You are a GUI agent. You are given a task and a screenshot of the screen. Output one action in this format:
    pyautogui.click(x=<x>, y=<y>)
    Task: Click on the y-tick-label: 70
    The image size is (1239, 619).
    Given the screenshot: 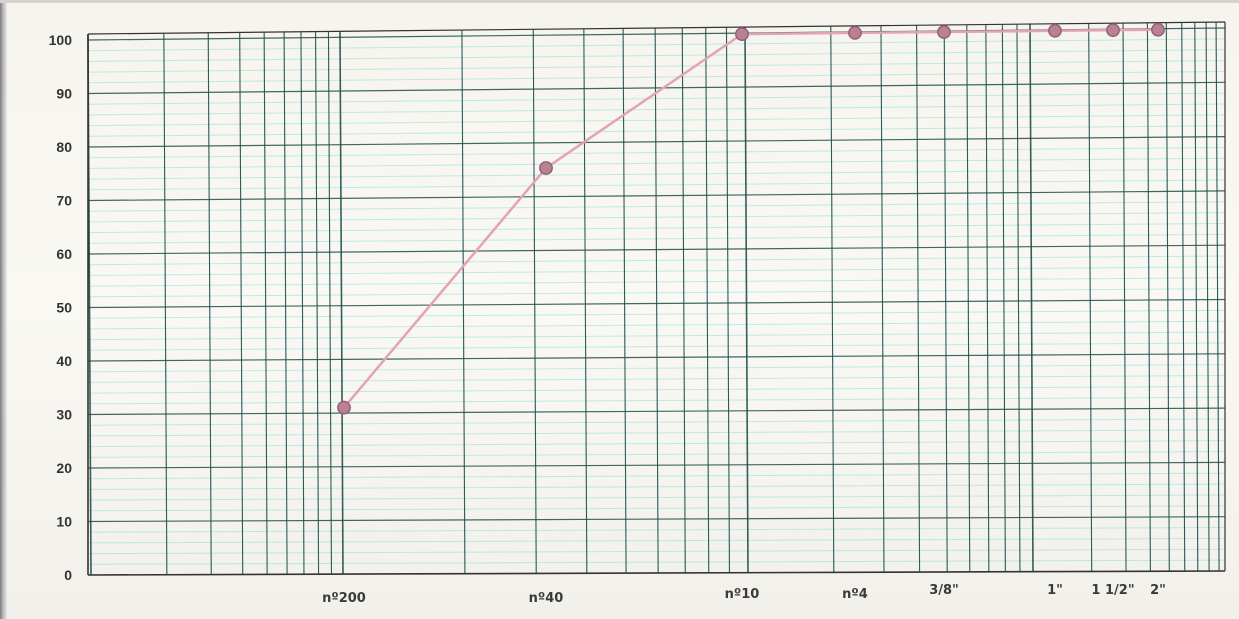 What is the action you would take?
    pyautogui.click(x=64, y=201)
    